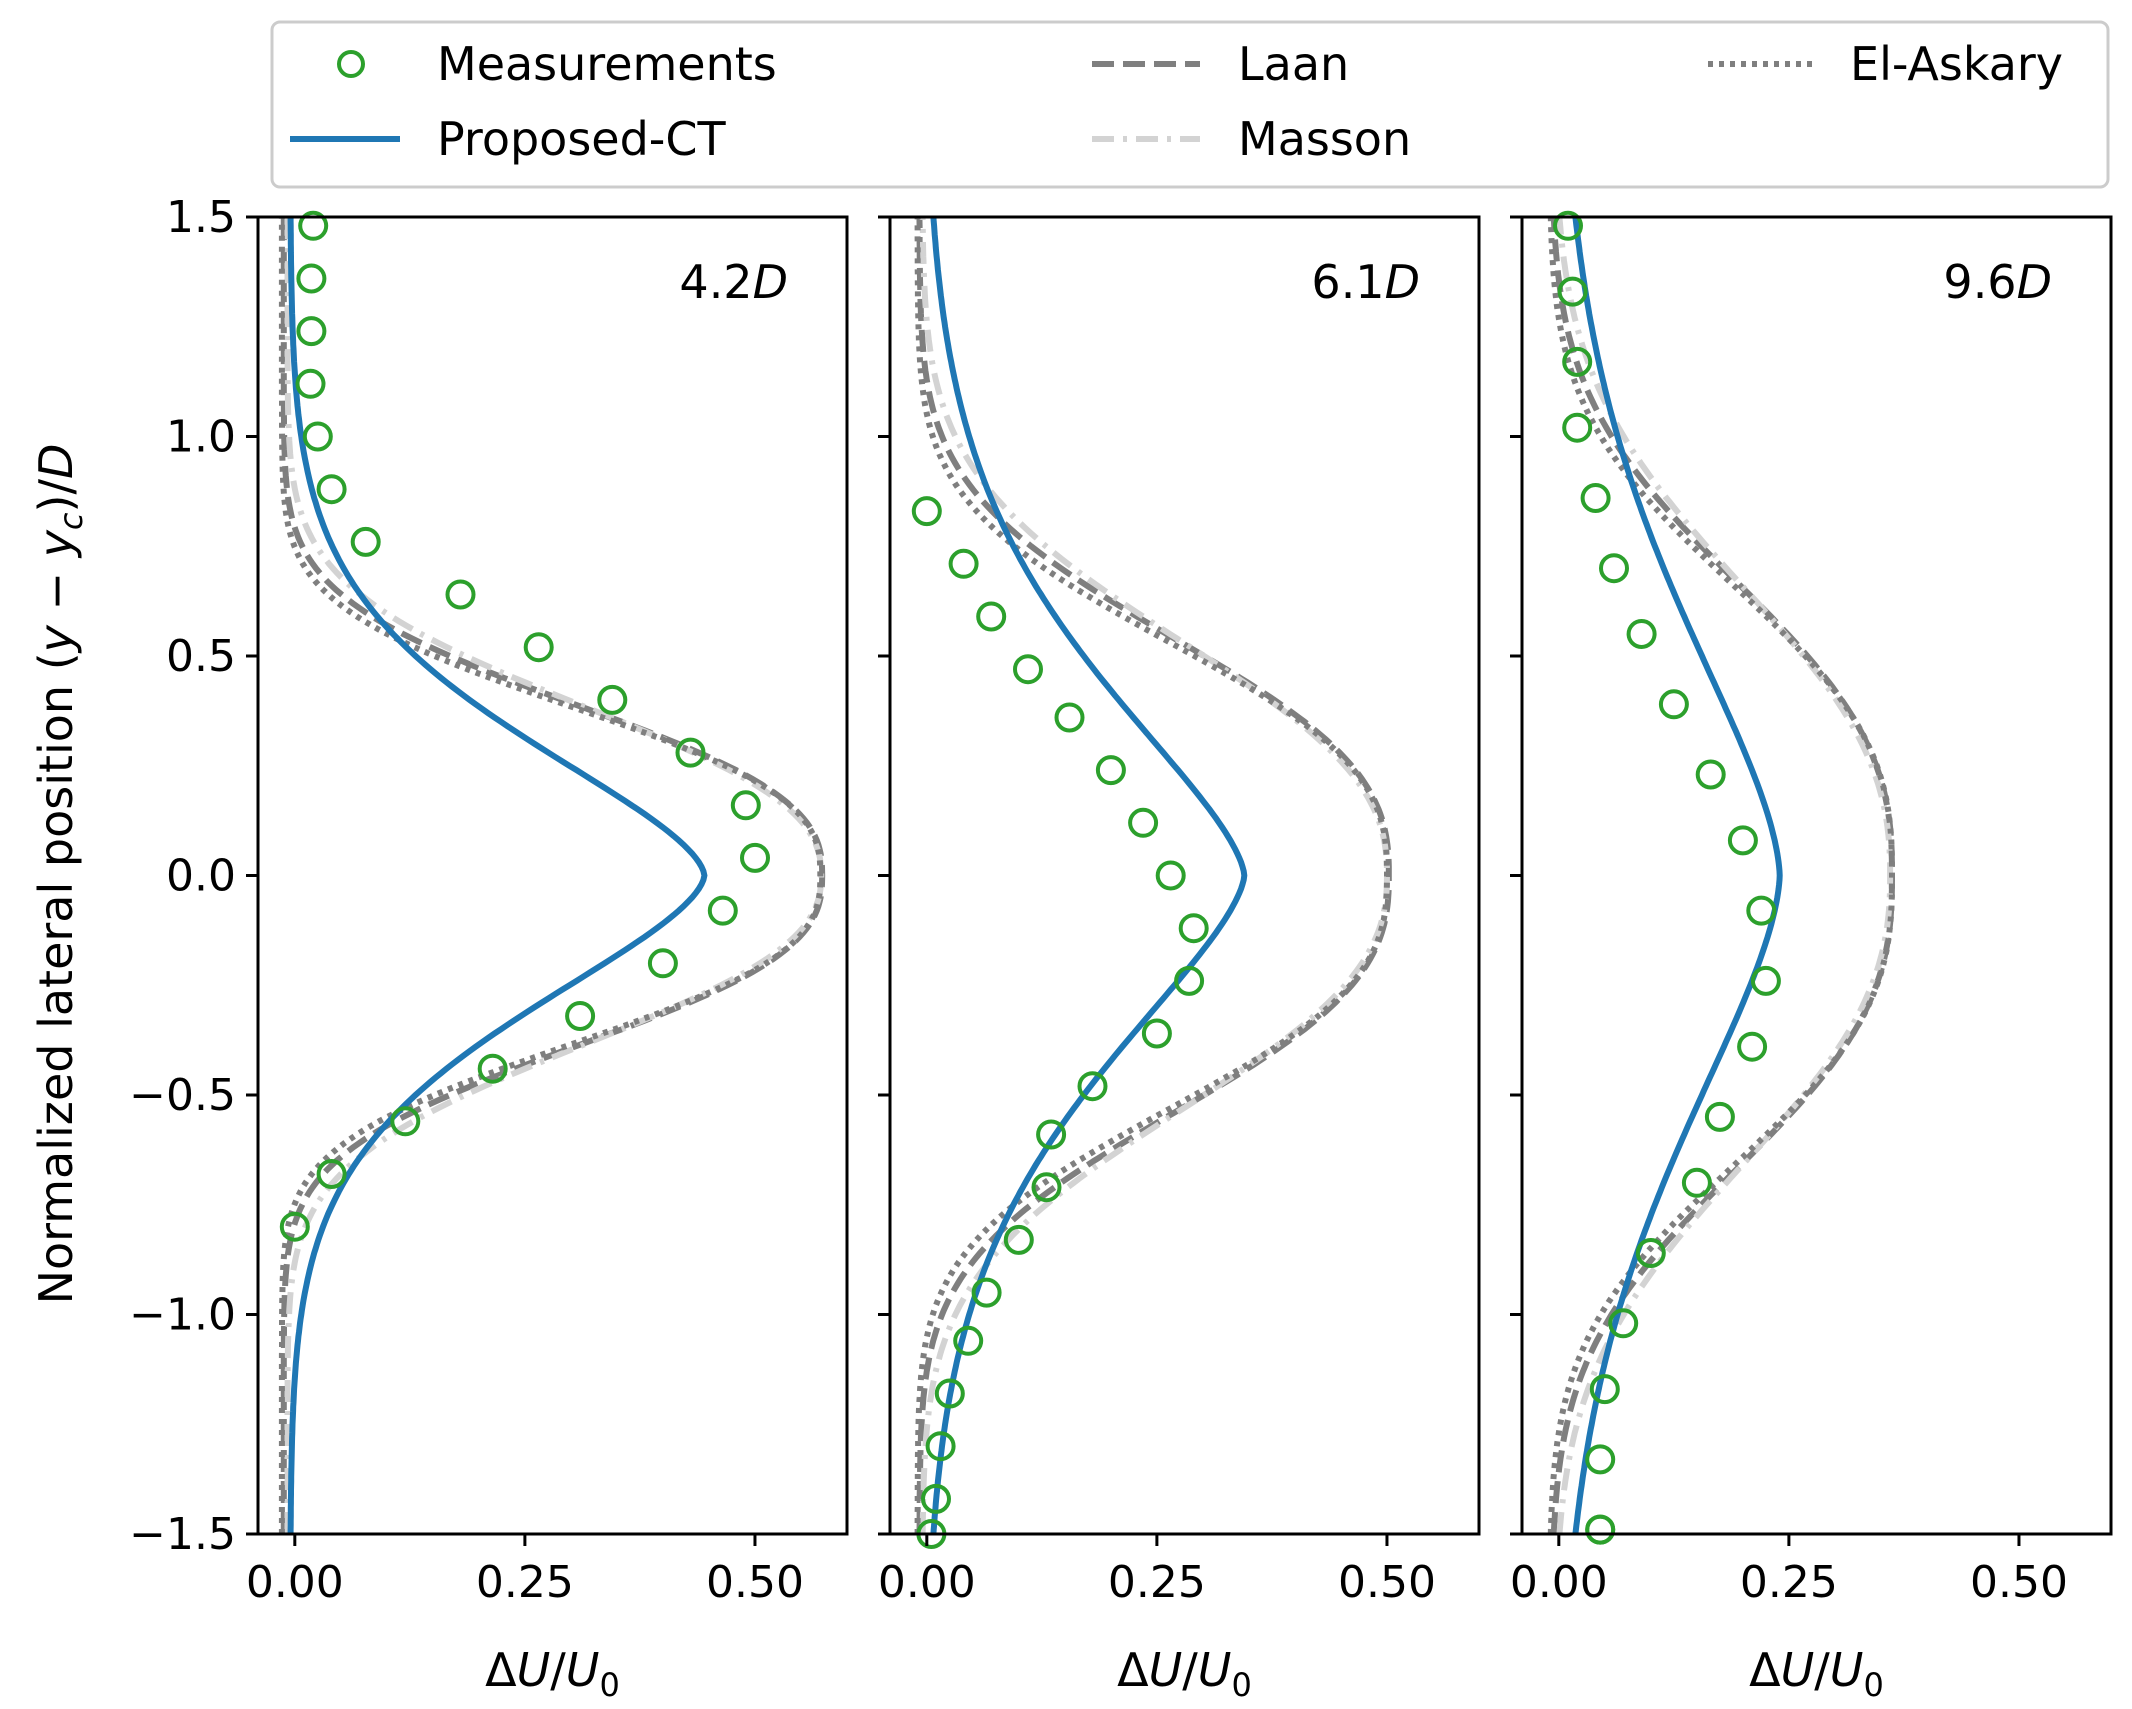  Describe the element at coordinates (1089, 875) in the screenshot. I see `panel-2-proposed-curve` at that location.